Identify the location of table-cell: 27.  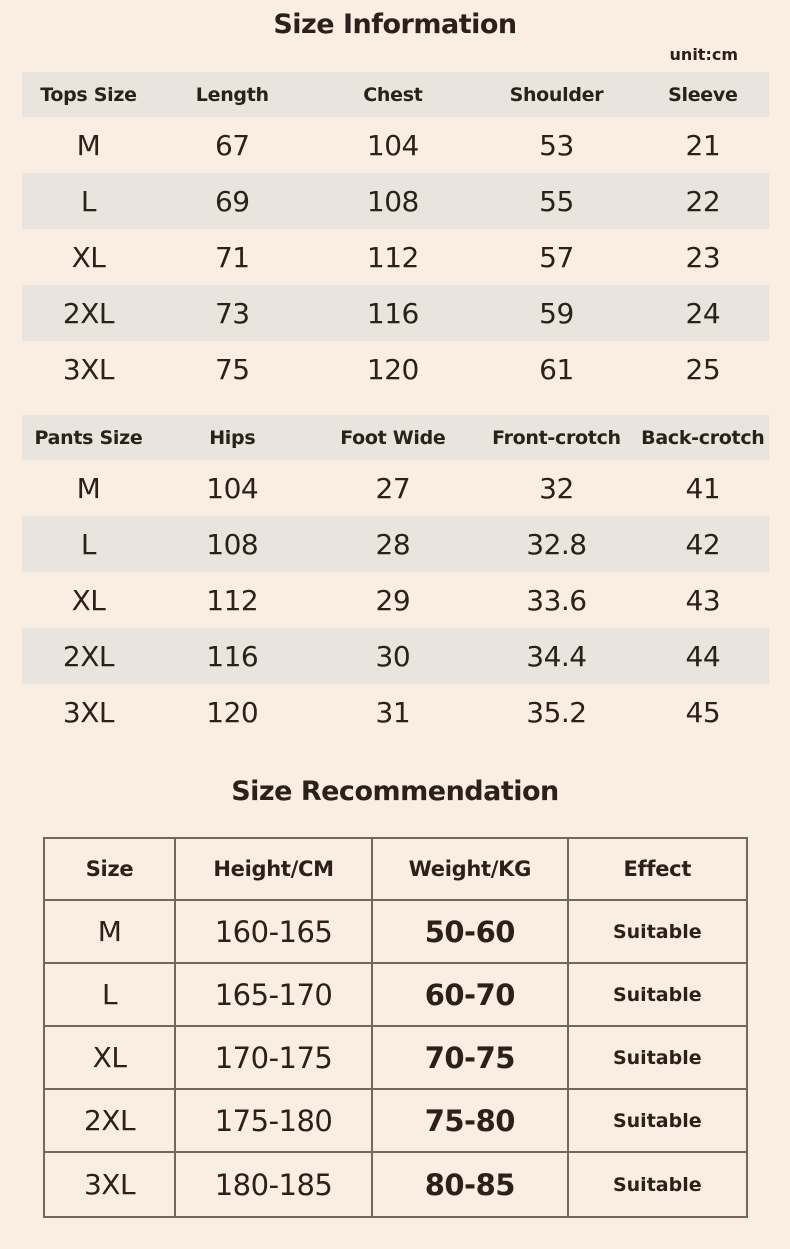
(393, 488).